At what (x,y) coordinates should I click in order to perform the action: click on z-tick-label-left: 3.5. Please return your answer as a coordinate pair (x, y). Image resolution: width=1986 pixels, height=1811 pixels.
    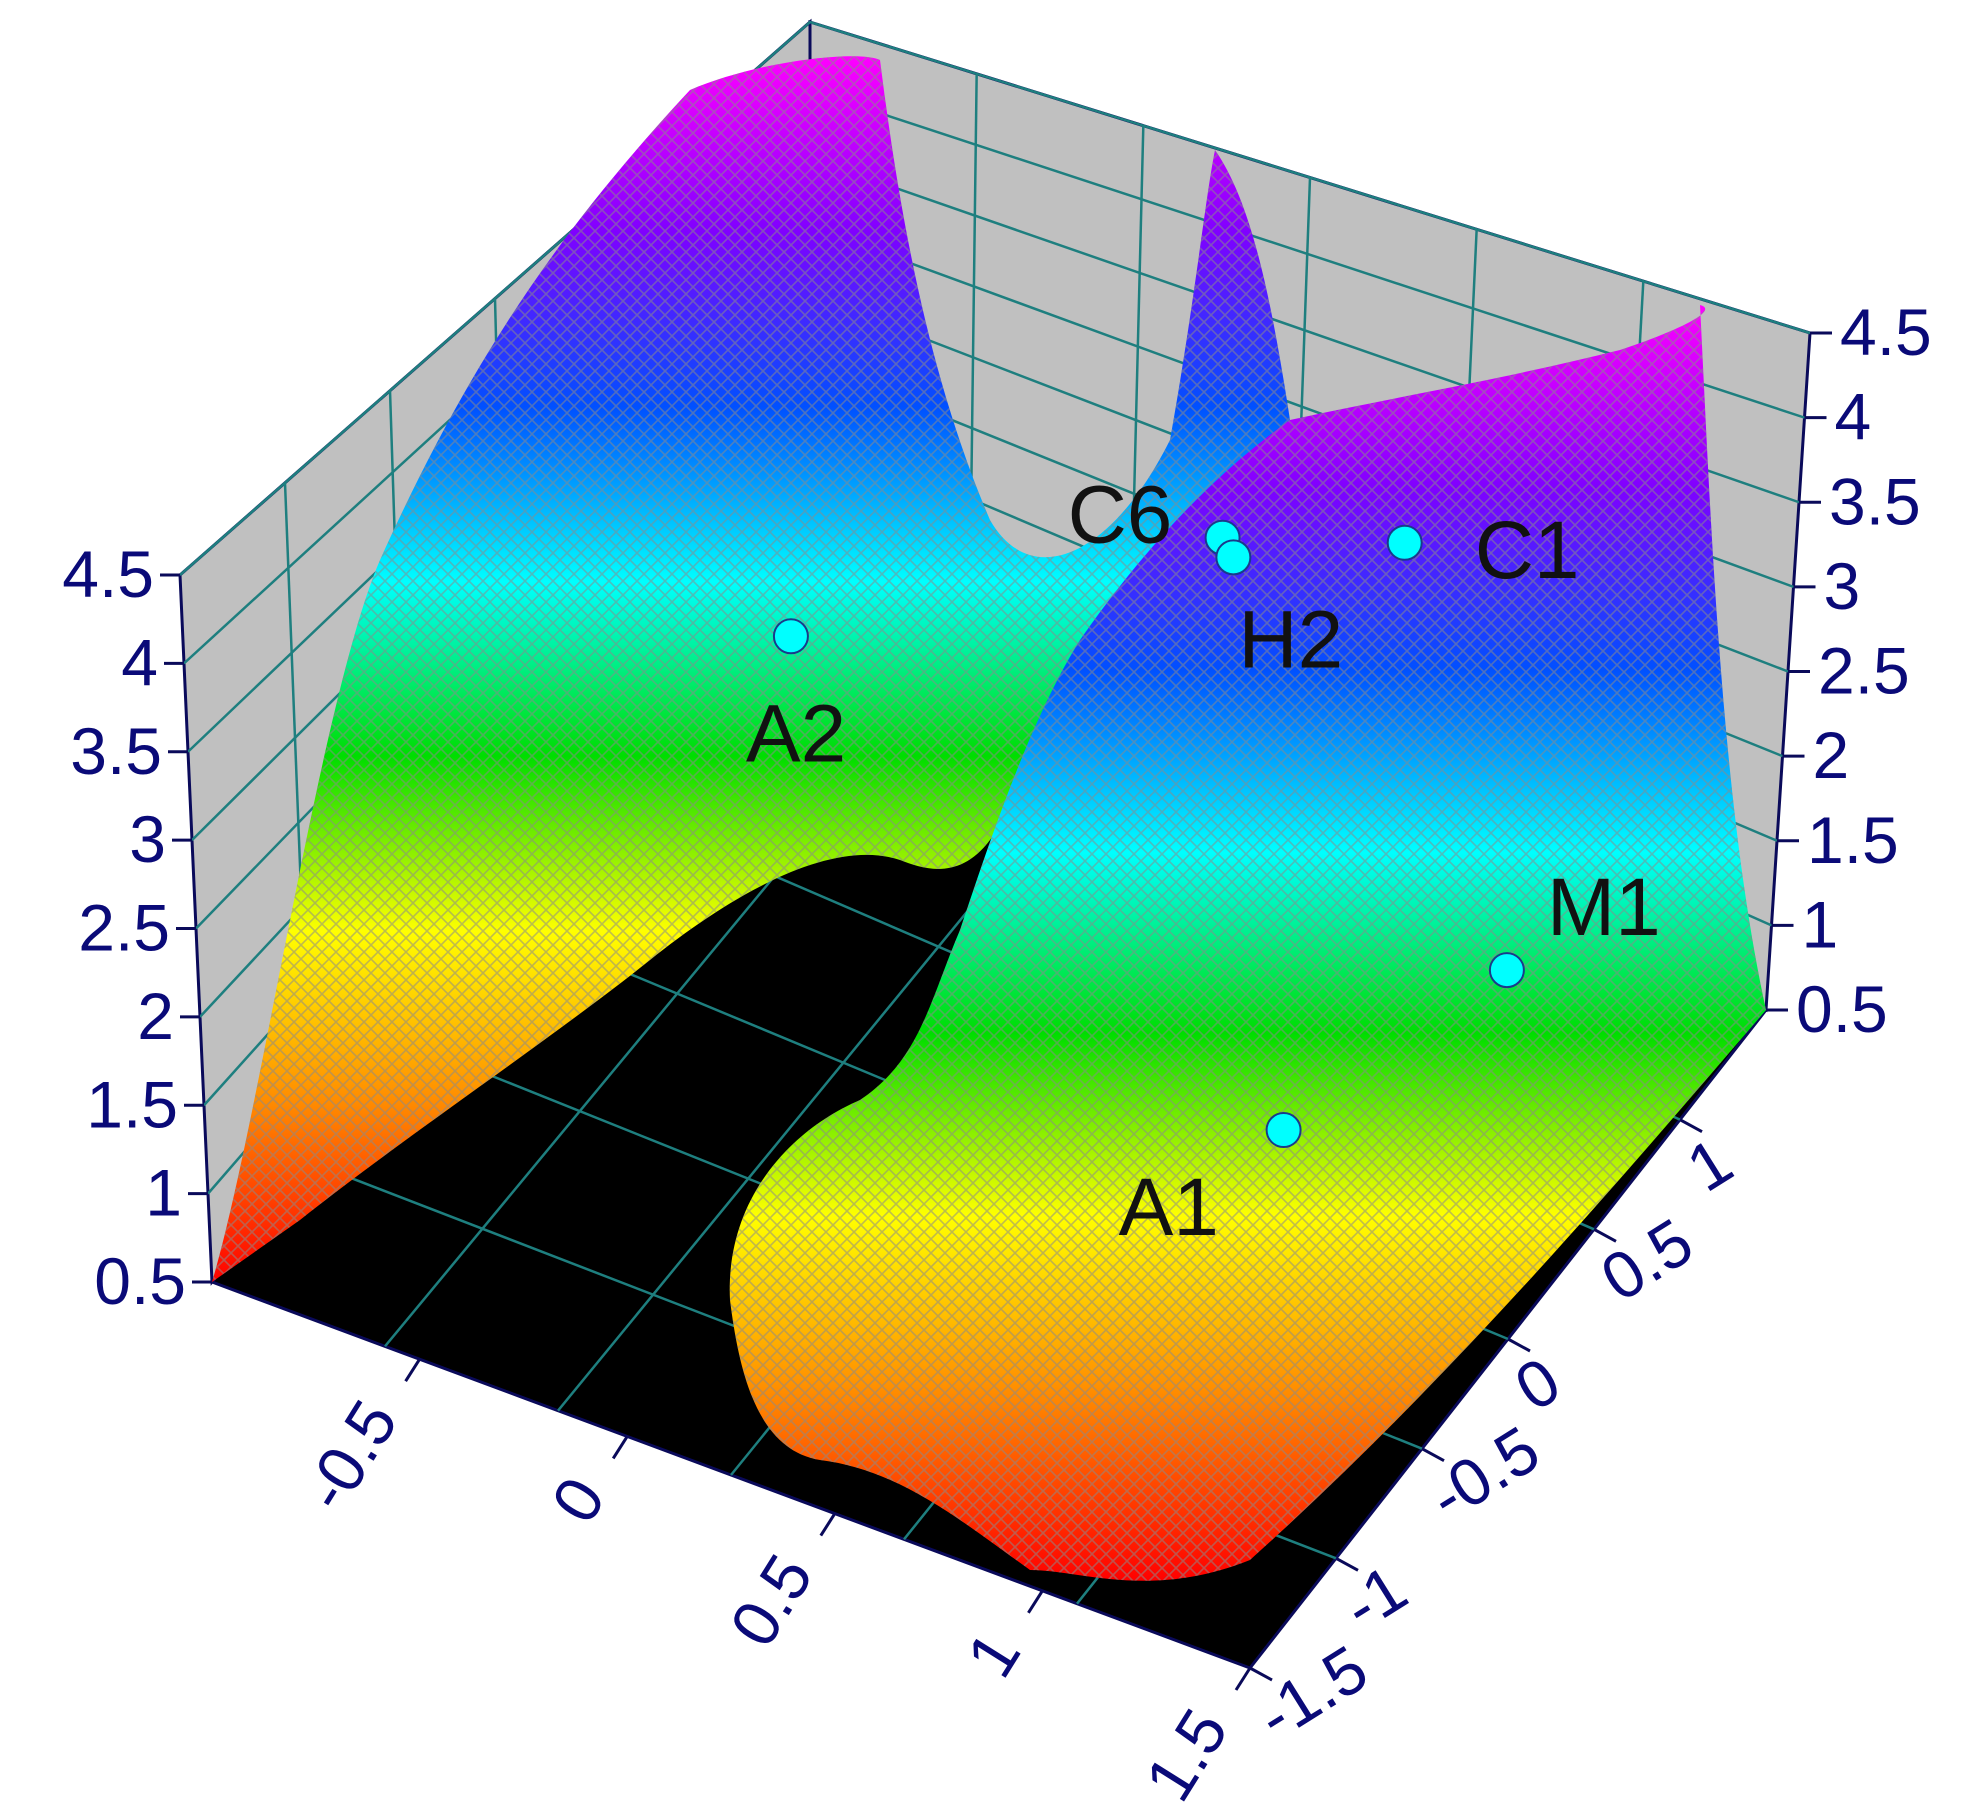
    Looking at the image, I should click on (116, 751).